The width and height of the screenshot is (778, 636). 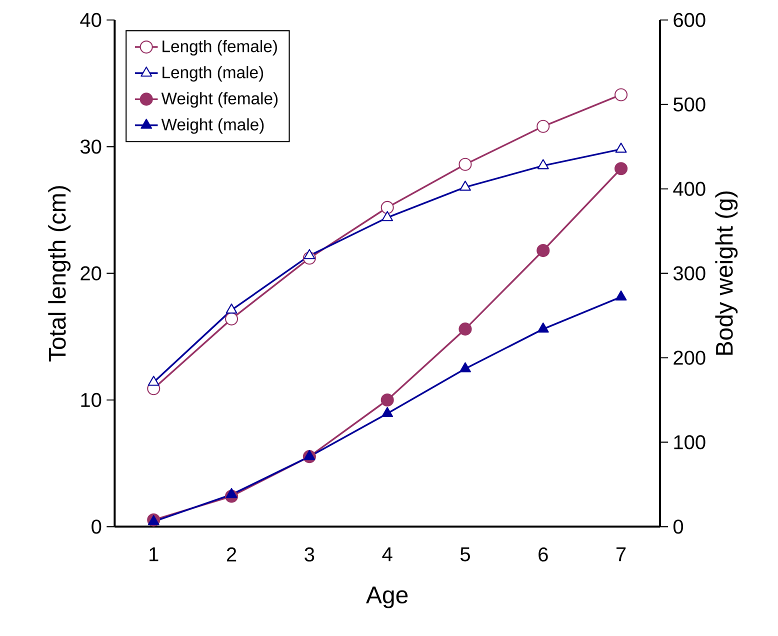 I want to click on y-axis-title: Total length (cm), so click(x=59, y=274).